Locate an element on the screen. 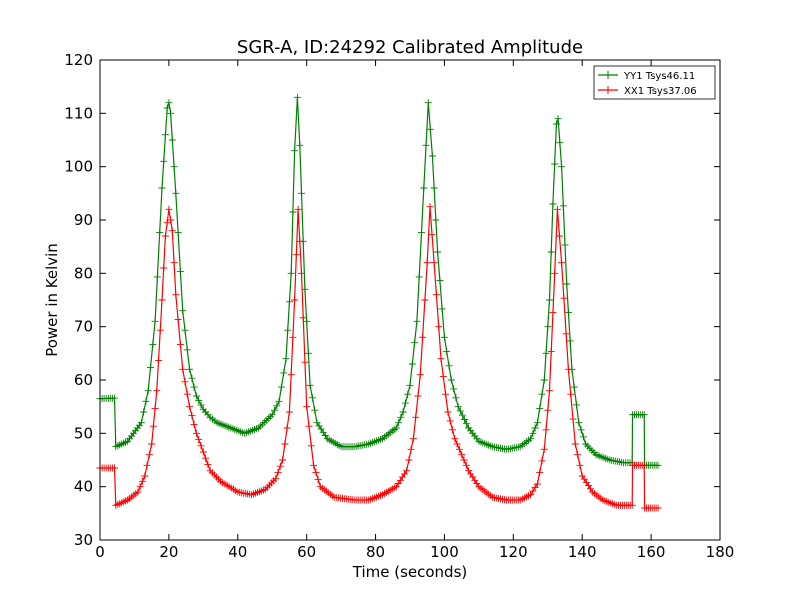 The image size is (800, 604). y-tick-label: 60 is located at coordinates (83, 380).